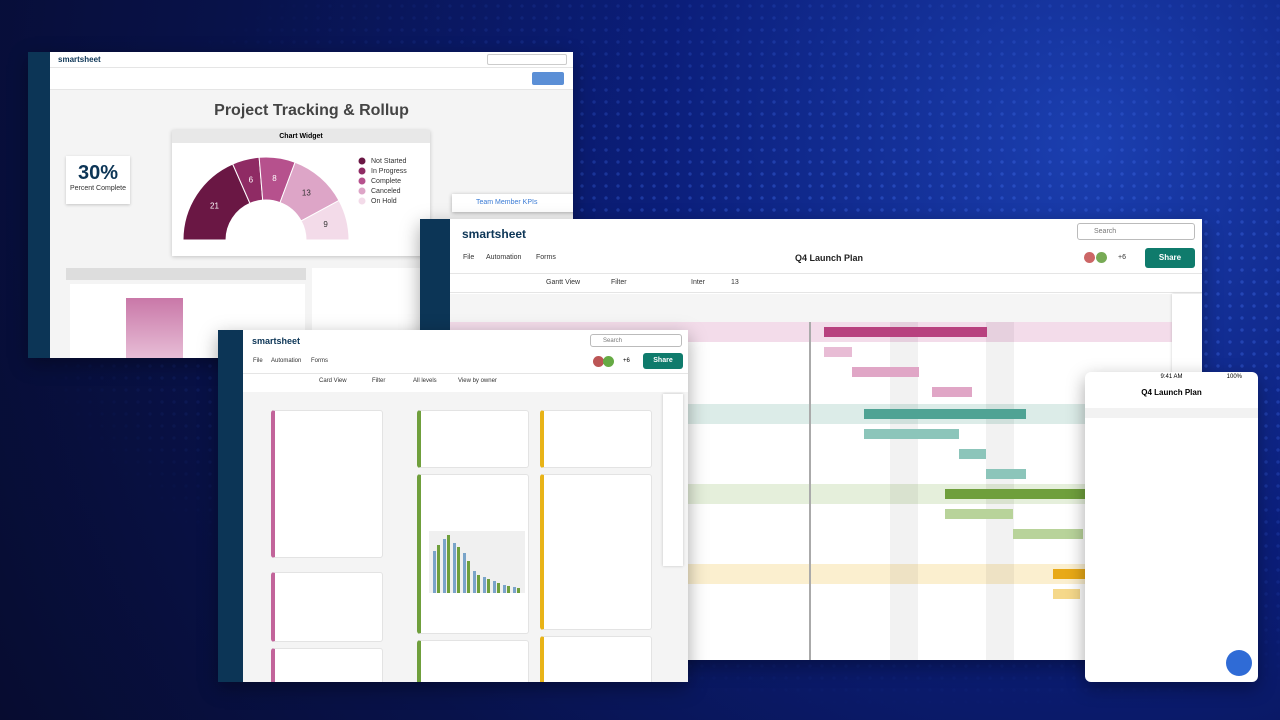 Image resolution: width=1280 pixels, height=720 pixels. What do you see at coordinates (425, 381) in the screenshot?
I see `levels-selector: All levels` at bounding box center [425, 381].